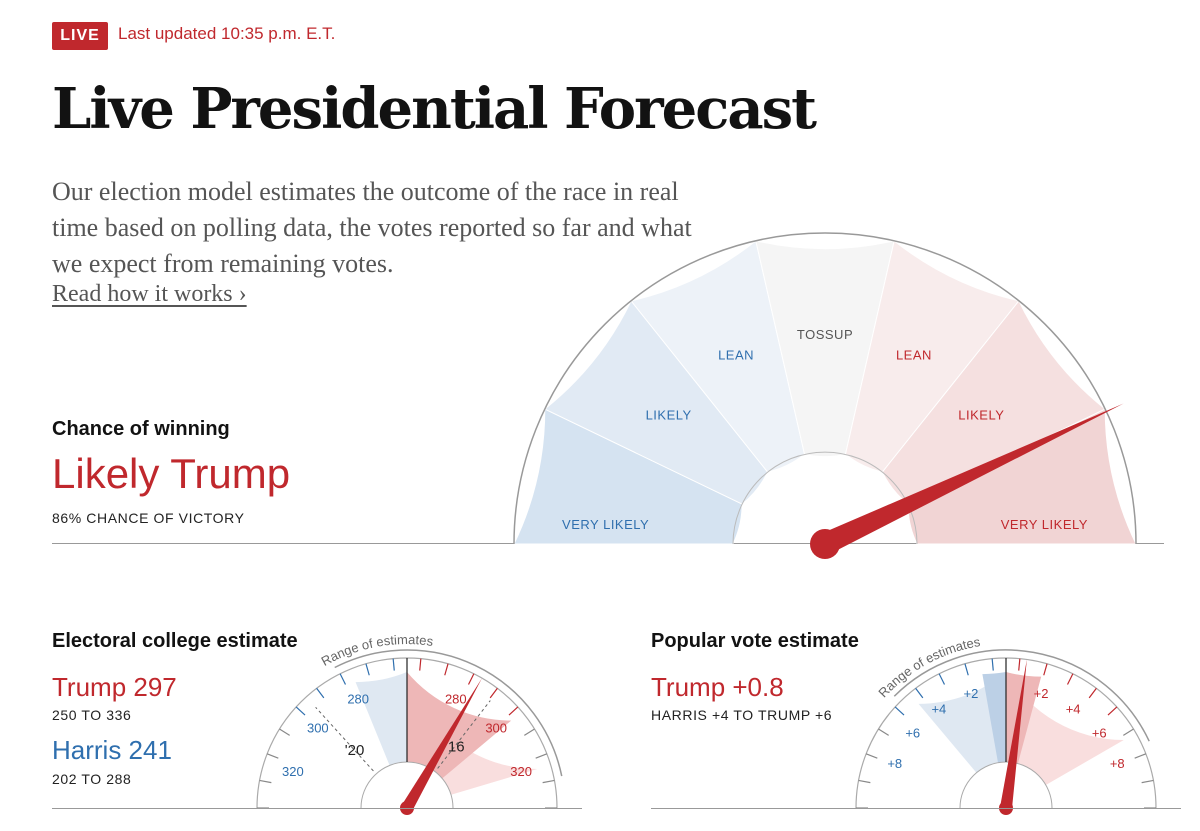 This screenshot has width=1200, height=831. Describe the element at coordinates (1041, 693) in the screenshot. I see `pv-trump-tick-label: +2` at that location.